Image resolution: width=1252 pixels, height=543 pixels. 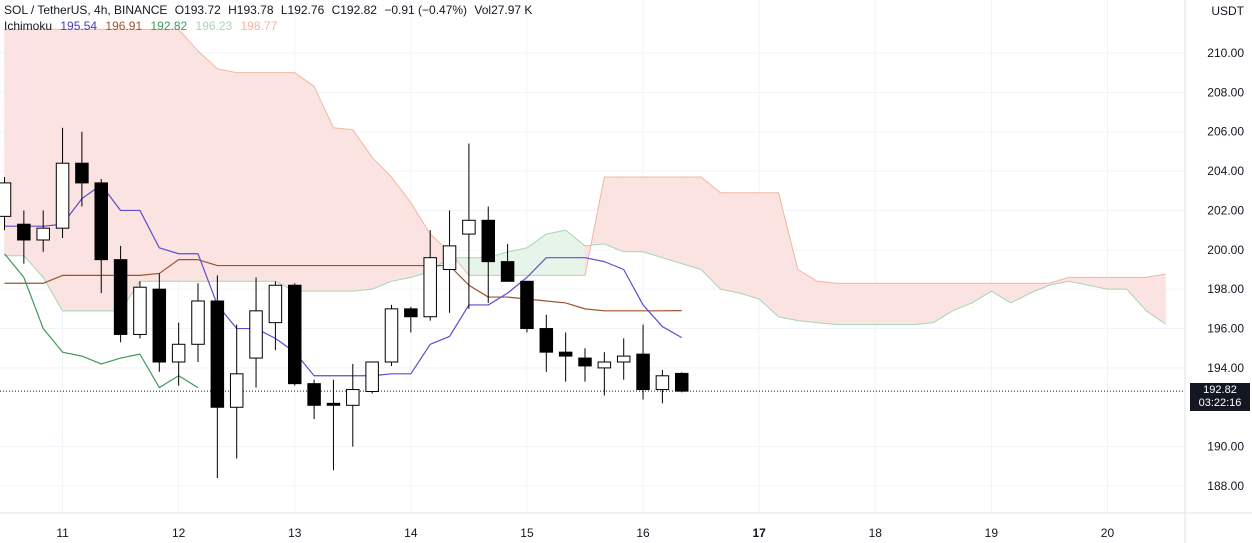 I want to click on lagging-span, so click(x=101, y=321).